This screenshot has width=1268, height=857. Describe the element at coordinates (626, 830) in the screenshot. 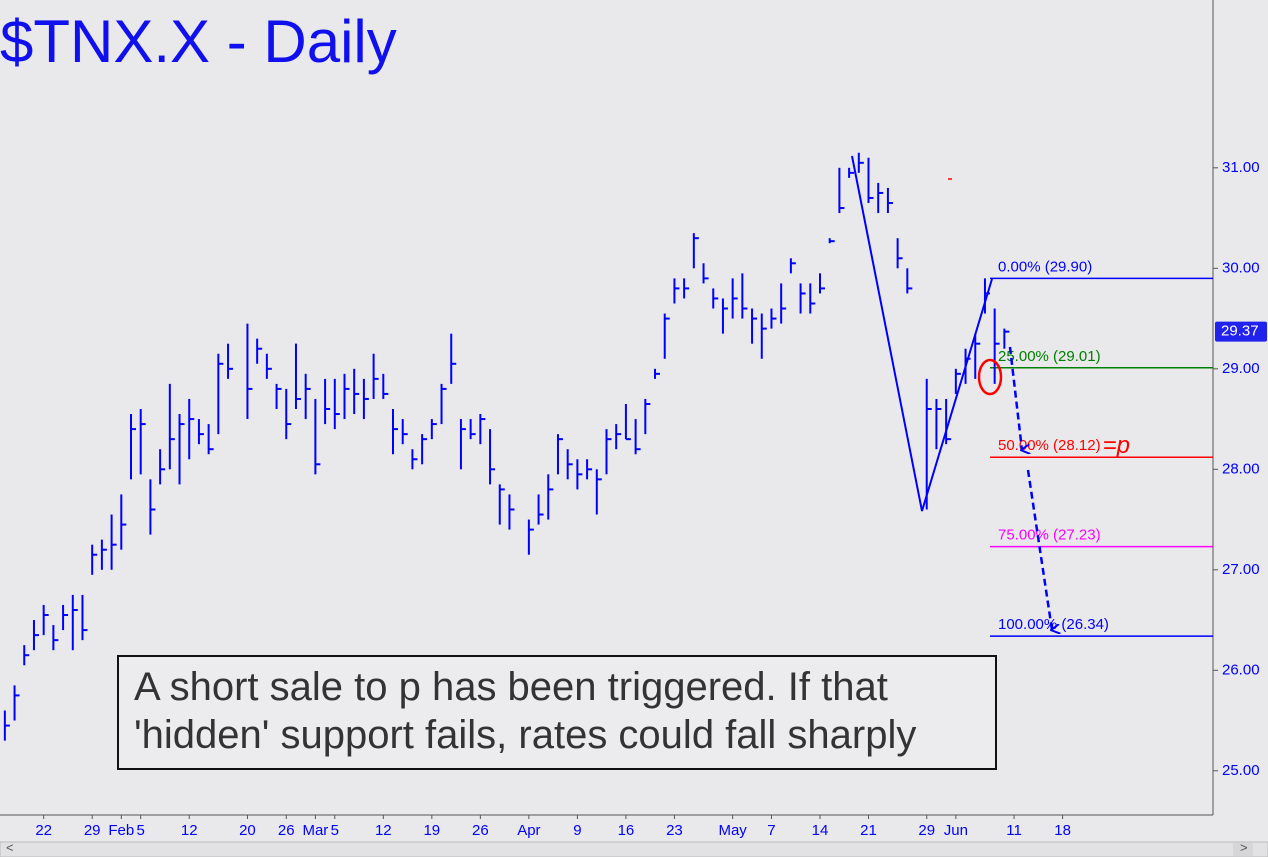

I see `x-tick-label: 16` at that location.